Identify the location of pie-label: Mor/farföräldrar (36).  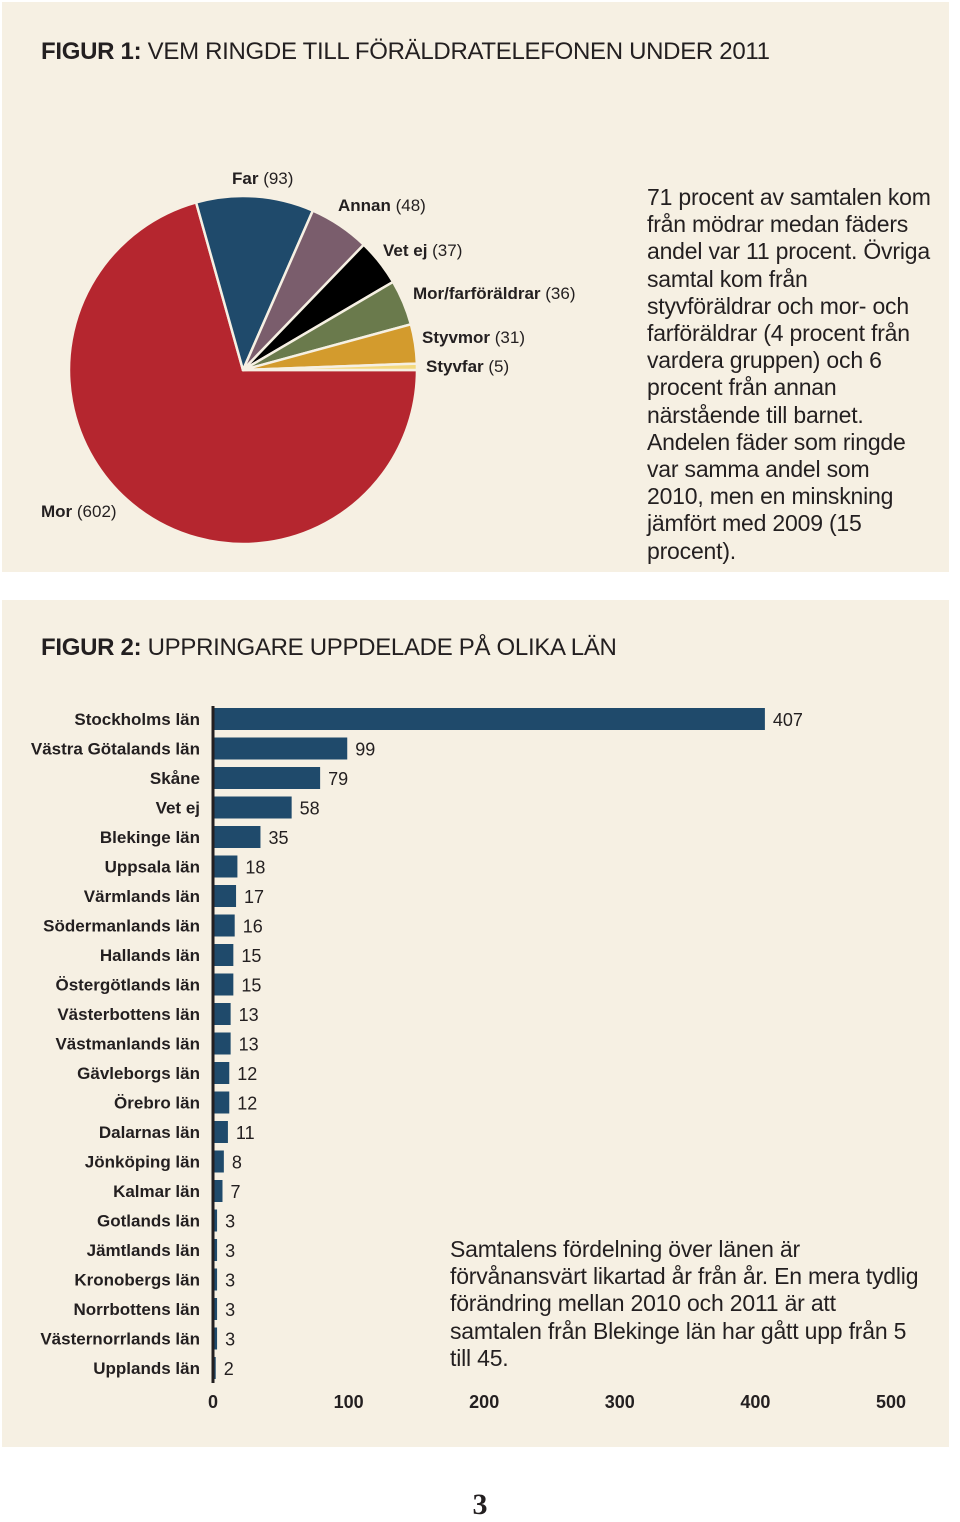
(494, 293).